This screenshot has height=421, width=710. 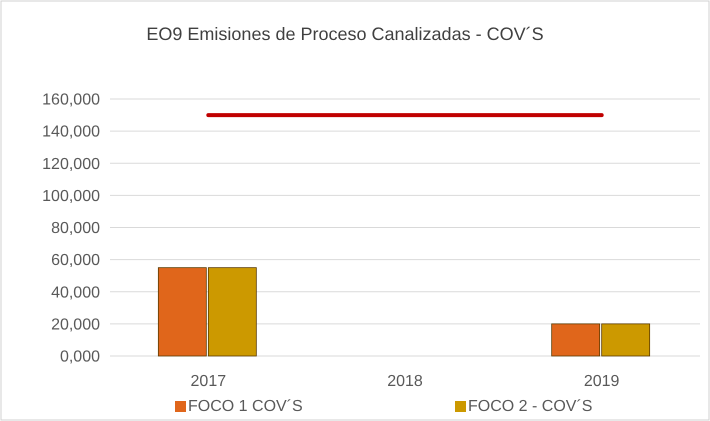 What do you see at coordinates (71, 100) in the screenshot?
I see `y-tick-label: 160,000` at bounding box center [71, 100].